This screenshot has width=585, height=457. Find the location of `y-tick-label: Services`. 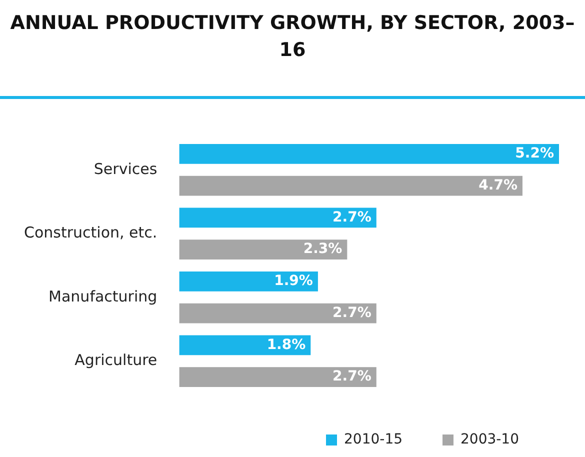

y-tick-label: Services is located at coordinates (126, 169).